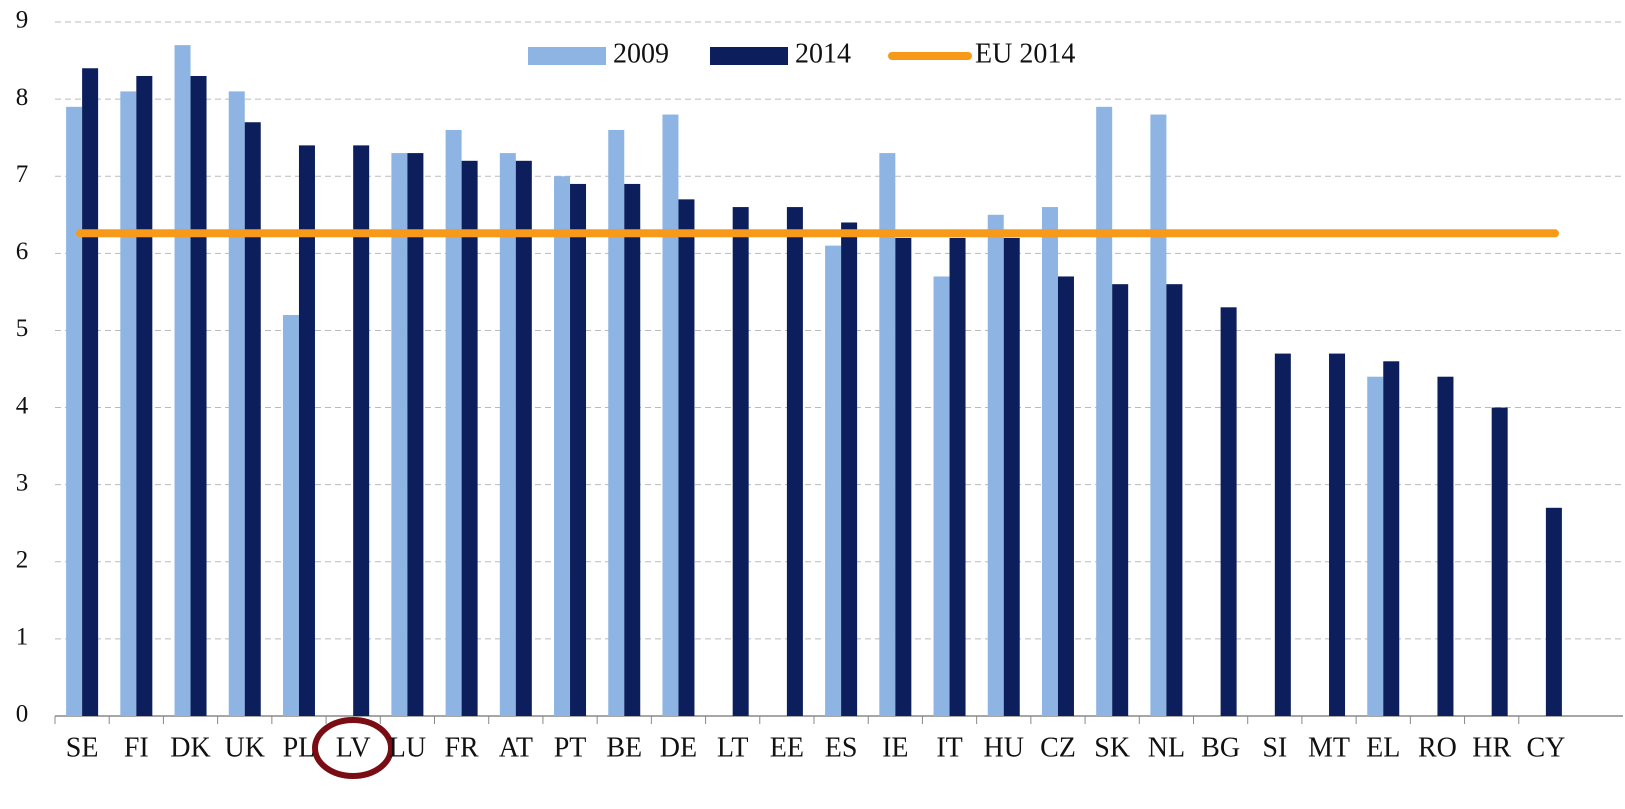 Image resolution: width=1625 pixels, height=809 pixels. I want to click on x-tick-label: DE, so click(678, 747).